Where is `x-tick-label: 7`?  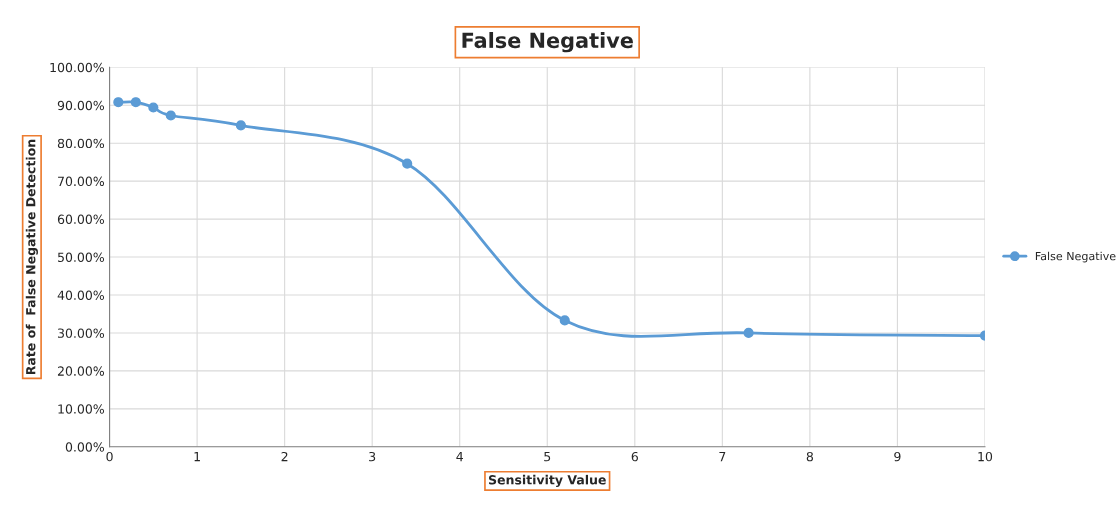 x-tick-label: 7 is located at coordinates (722, 457).